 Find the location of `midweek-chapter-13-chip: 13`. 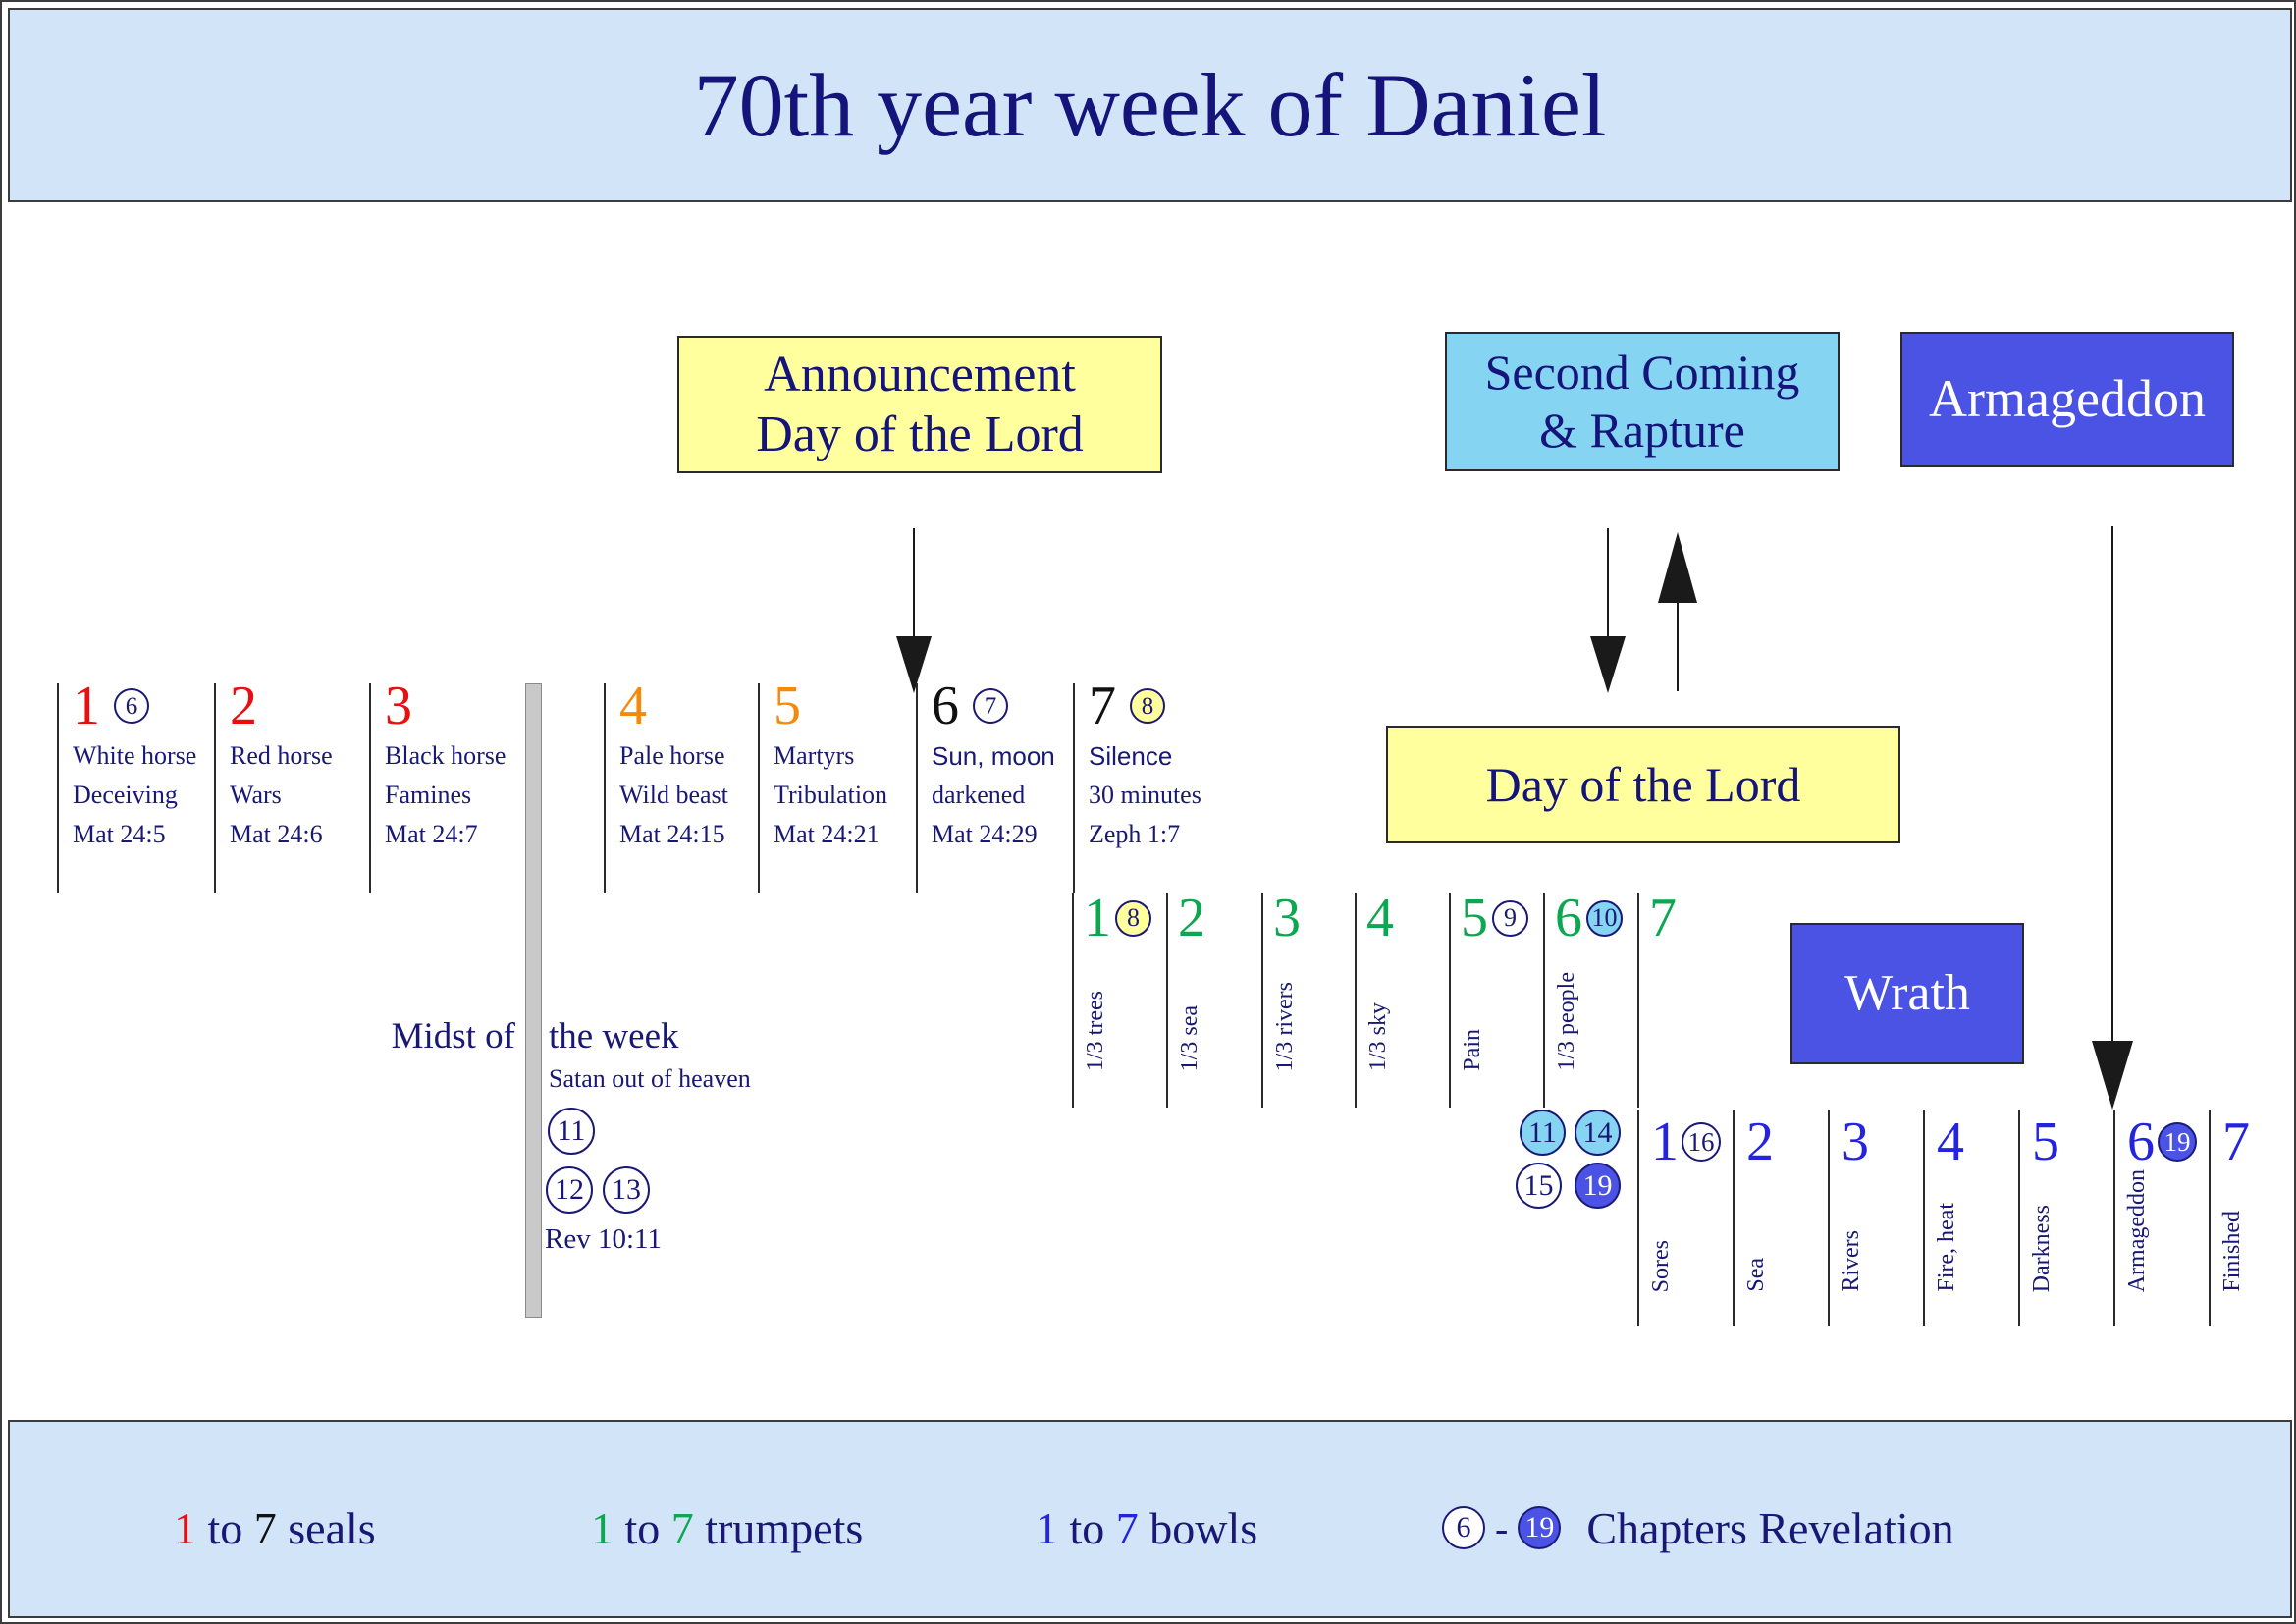

midweek-chapter-13-chip: 13 is located at coordinates (626, 1190).